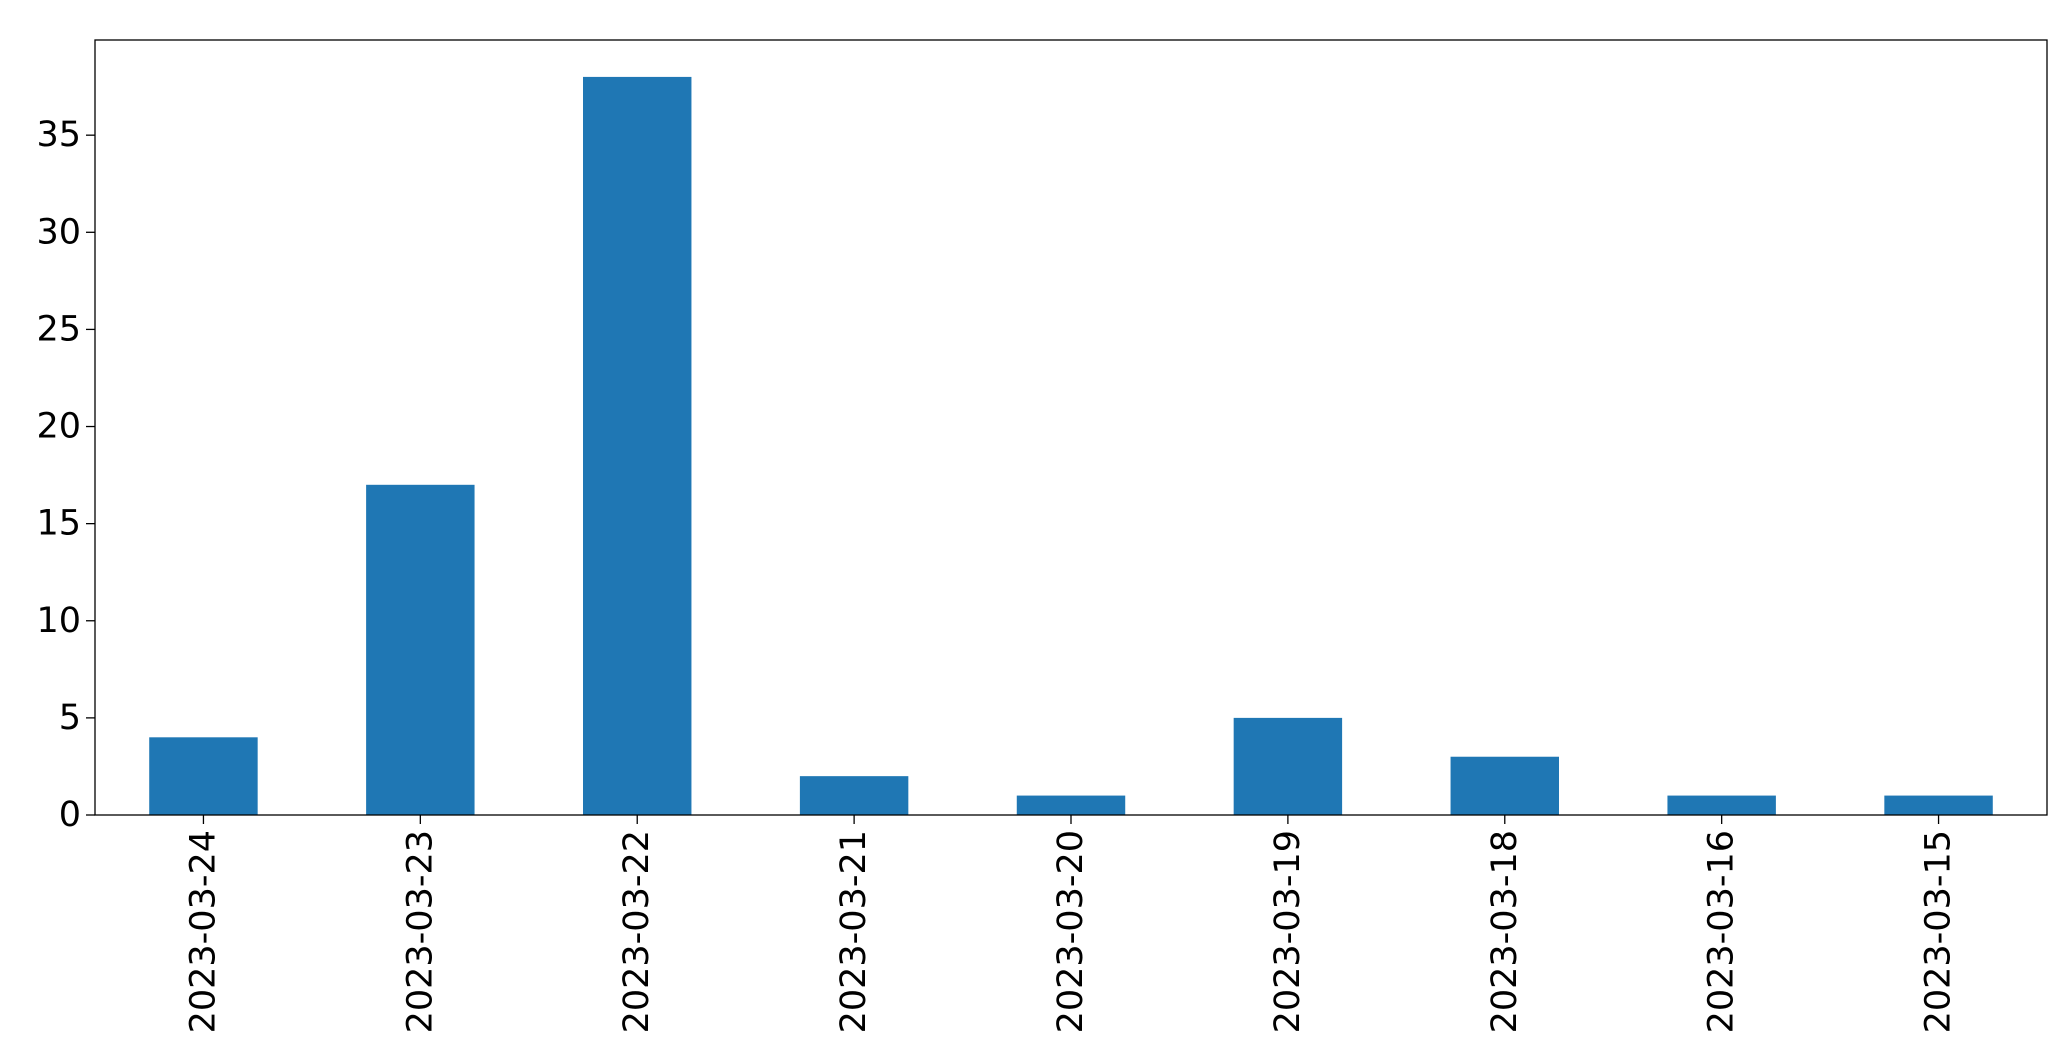  Describe the element at coordinates (1722, 931) in the screenshot. I see `x-tick-label: 2023-03-16` at that location.